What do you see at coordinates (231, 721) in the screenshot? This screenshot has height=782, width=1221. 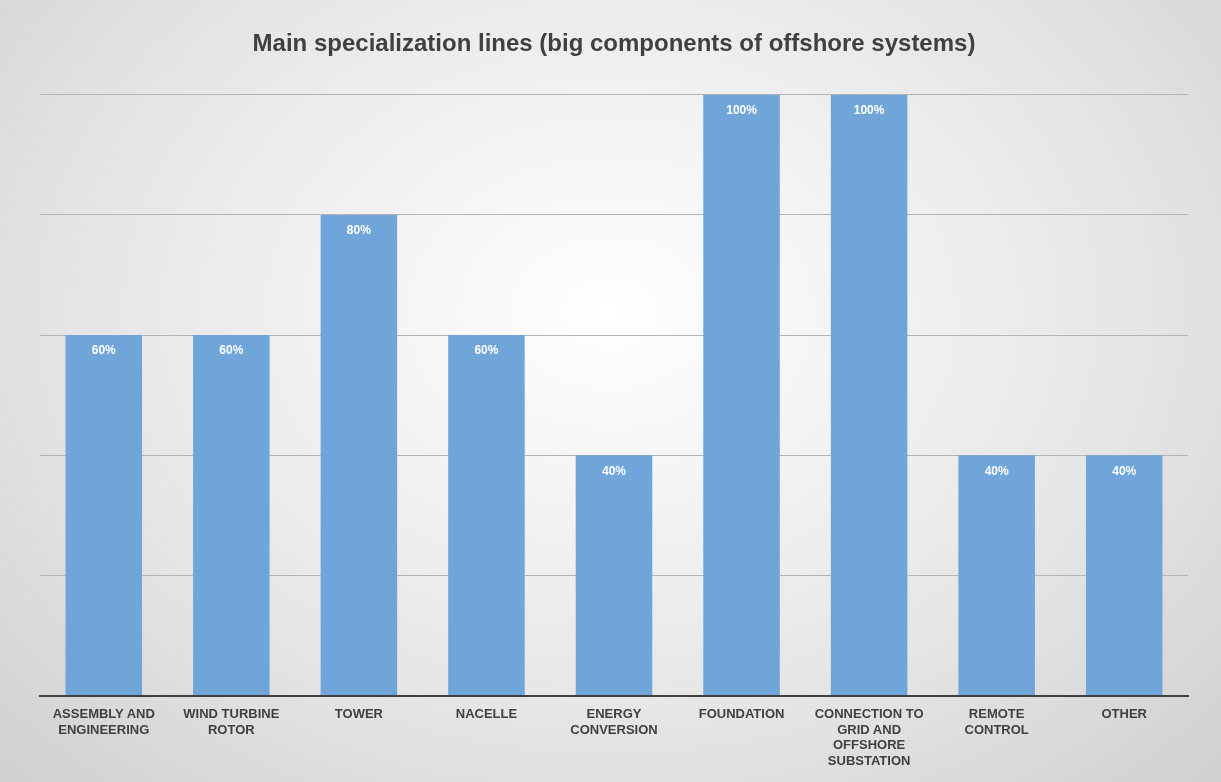 I see `x-tick-label: WIND TURBINE ROTOR` at bounding box center [231, 721].